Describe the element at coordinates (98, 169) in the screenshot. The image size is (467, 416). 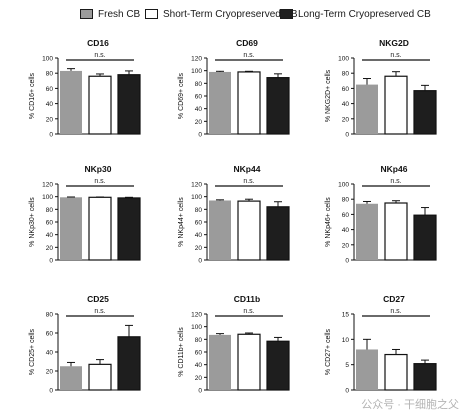
I see `panel-title-nkp30: NKp30` at that location.